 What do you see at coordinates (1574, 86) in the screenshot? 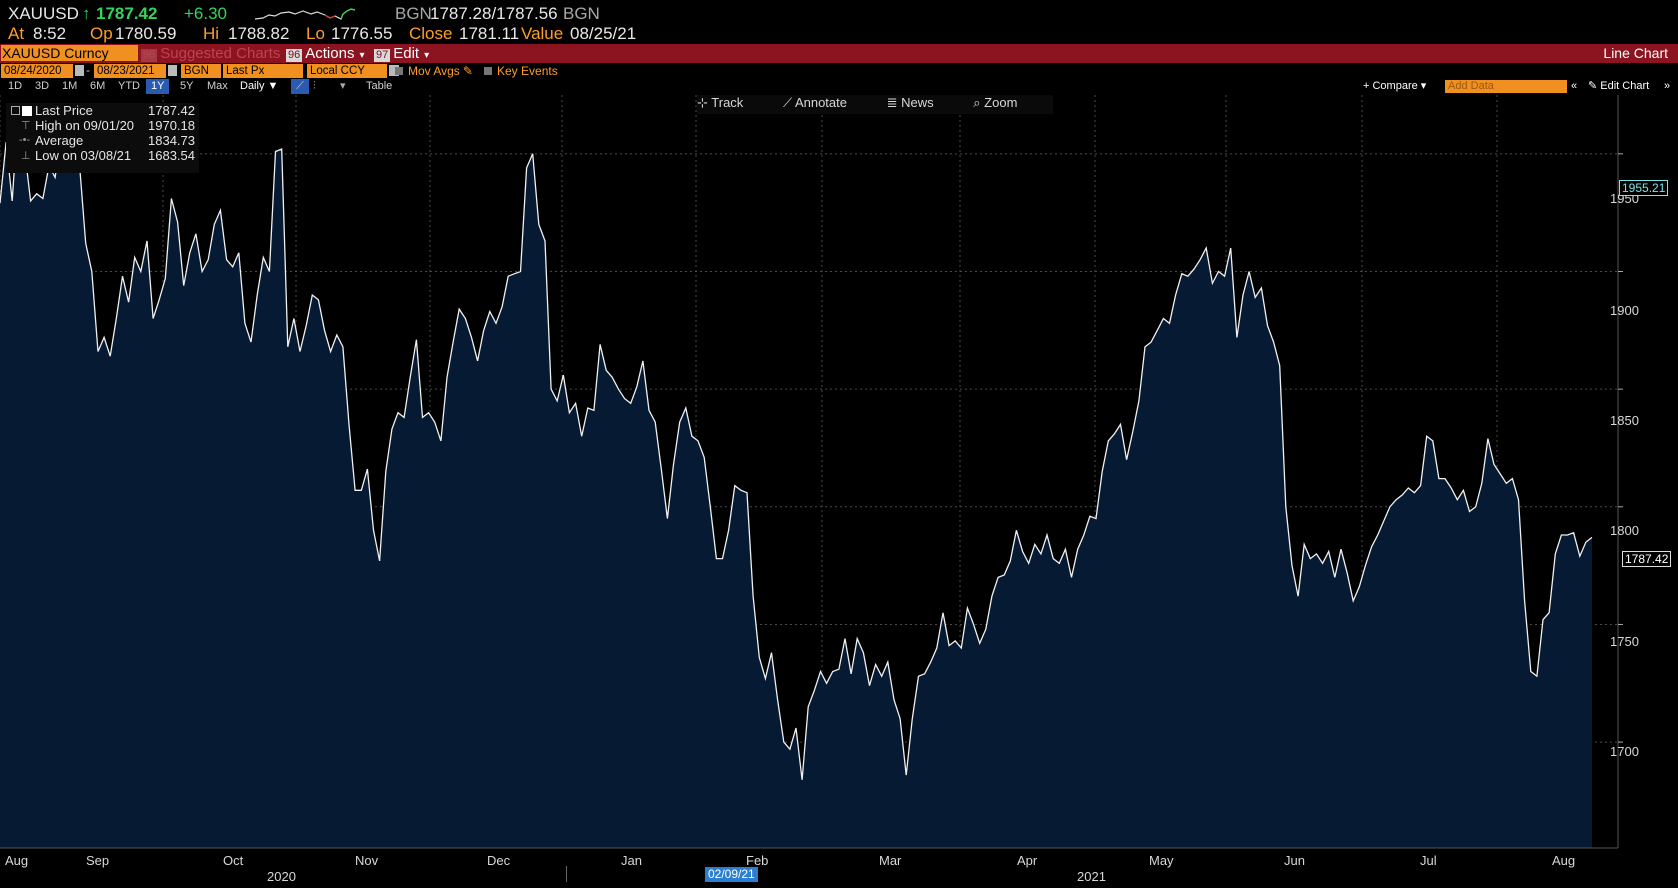
I see `collapse-icon: «` at bounding box center [1574, 86].